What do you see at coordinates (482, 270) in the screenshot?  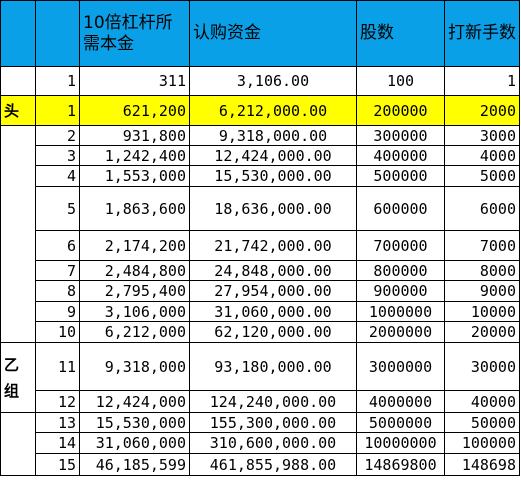 I see `lots-cell: 8000` at bounding box center [482, 270].